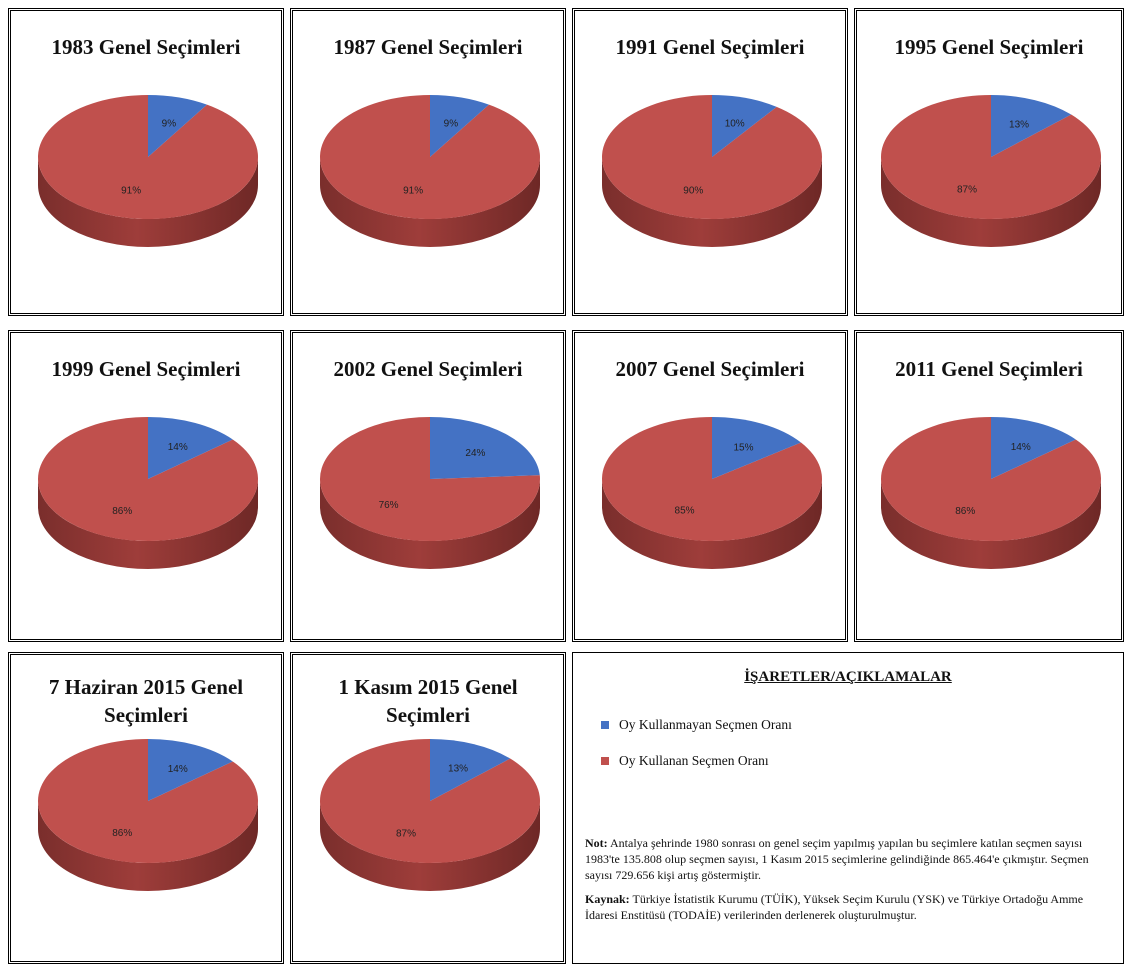 This screenshot has height=971, width=1130. What do you see at coordinates (605, 725) in the screenshot?
I see `legend-swatch-blue` at bounding box center [605, 725].